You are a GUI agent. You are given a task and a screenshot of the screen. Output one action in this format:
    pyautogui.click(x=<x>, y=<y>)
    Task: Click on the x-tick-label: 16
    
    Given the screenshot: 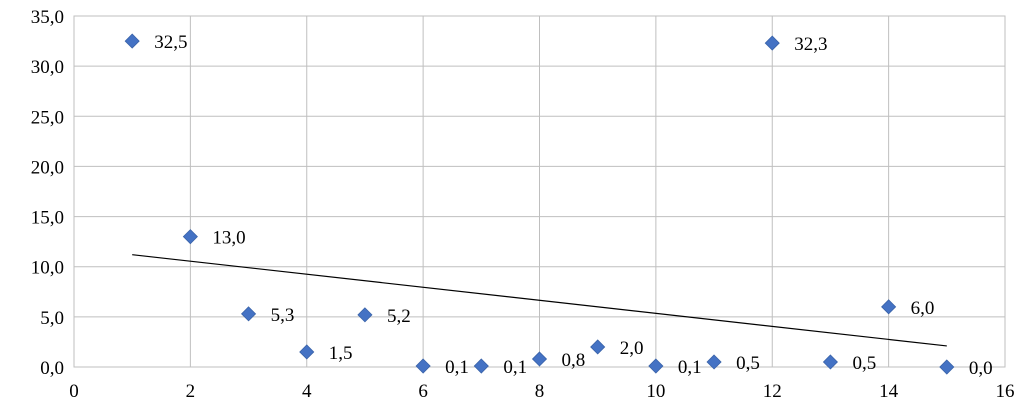 What is the action you would take?
    pyautogui.click(x=1005, y=391)
    